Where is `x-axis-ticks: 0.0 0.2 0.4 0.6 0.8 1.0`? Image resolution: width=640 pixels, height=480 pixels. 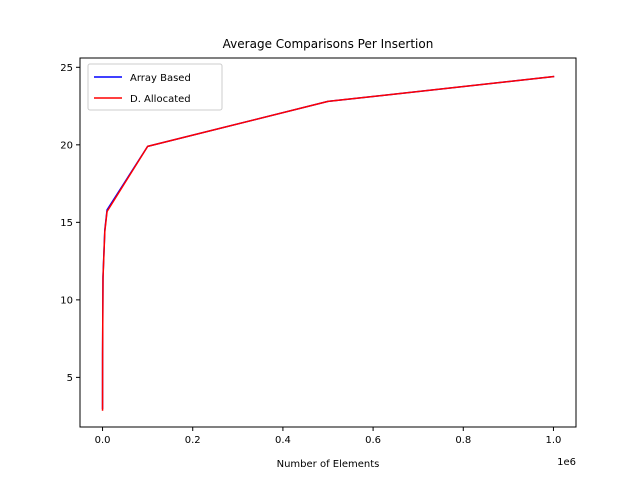 x-axis-ticks: 0.0 0.2 0.4 0.6 0.8 1.0 is located at coordinates (328, 436).